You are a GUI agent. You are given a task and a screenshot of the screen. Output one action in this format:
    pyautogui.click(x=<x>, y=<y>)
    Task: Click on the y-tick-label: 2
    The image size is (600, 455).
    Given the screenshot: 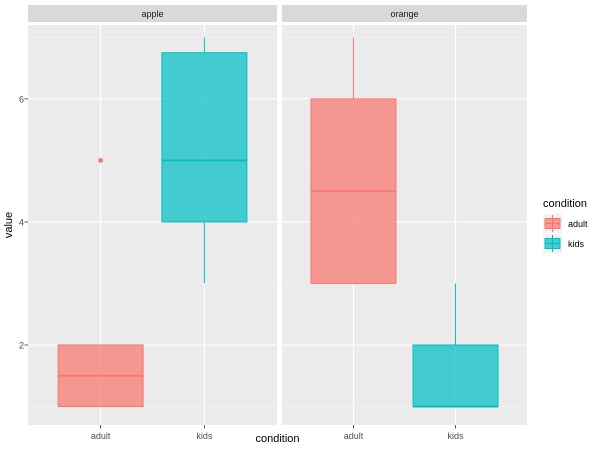 What is the action you would take?
    pyautogui.click(x=21, y=346)
    